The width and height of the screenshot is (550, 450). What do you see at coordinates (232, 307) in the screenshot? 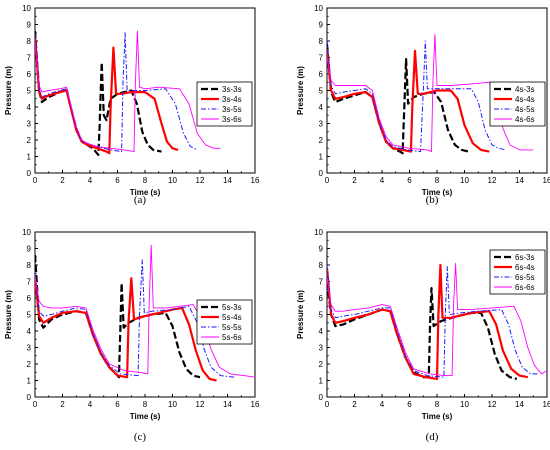
I see `legend-label-5s-3s: 5s-3s` at bounding box center [232, 307].